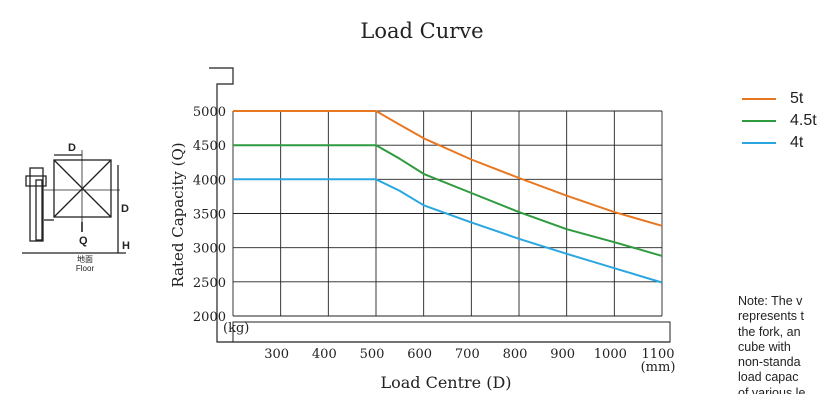 The height and width of the screenshot is (399, 835). What do you see at coordinates (83, 241) in the screenshot?
I see `dim-q-label: Q` at bounding box center [83, 241].